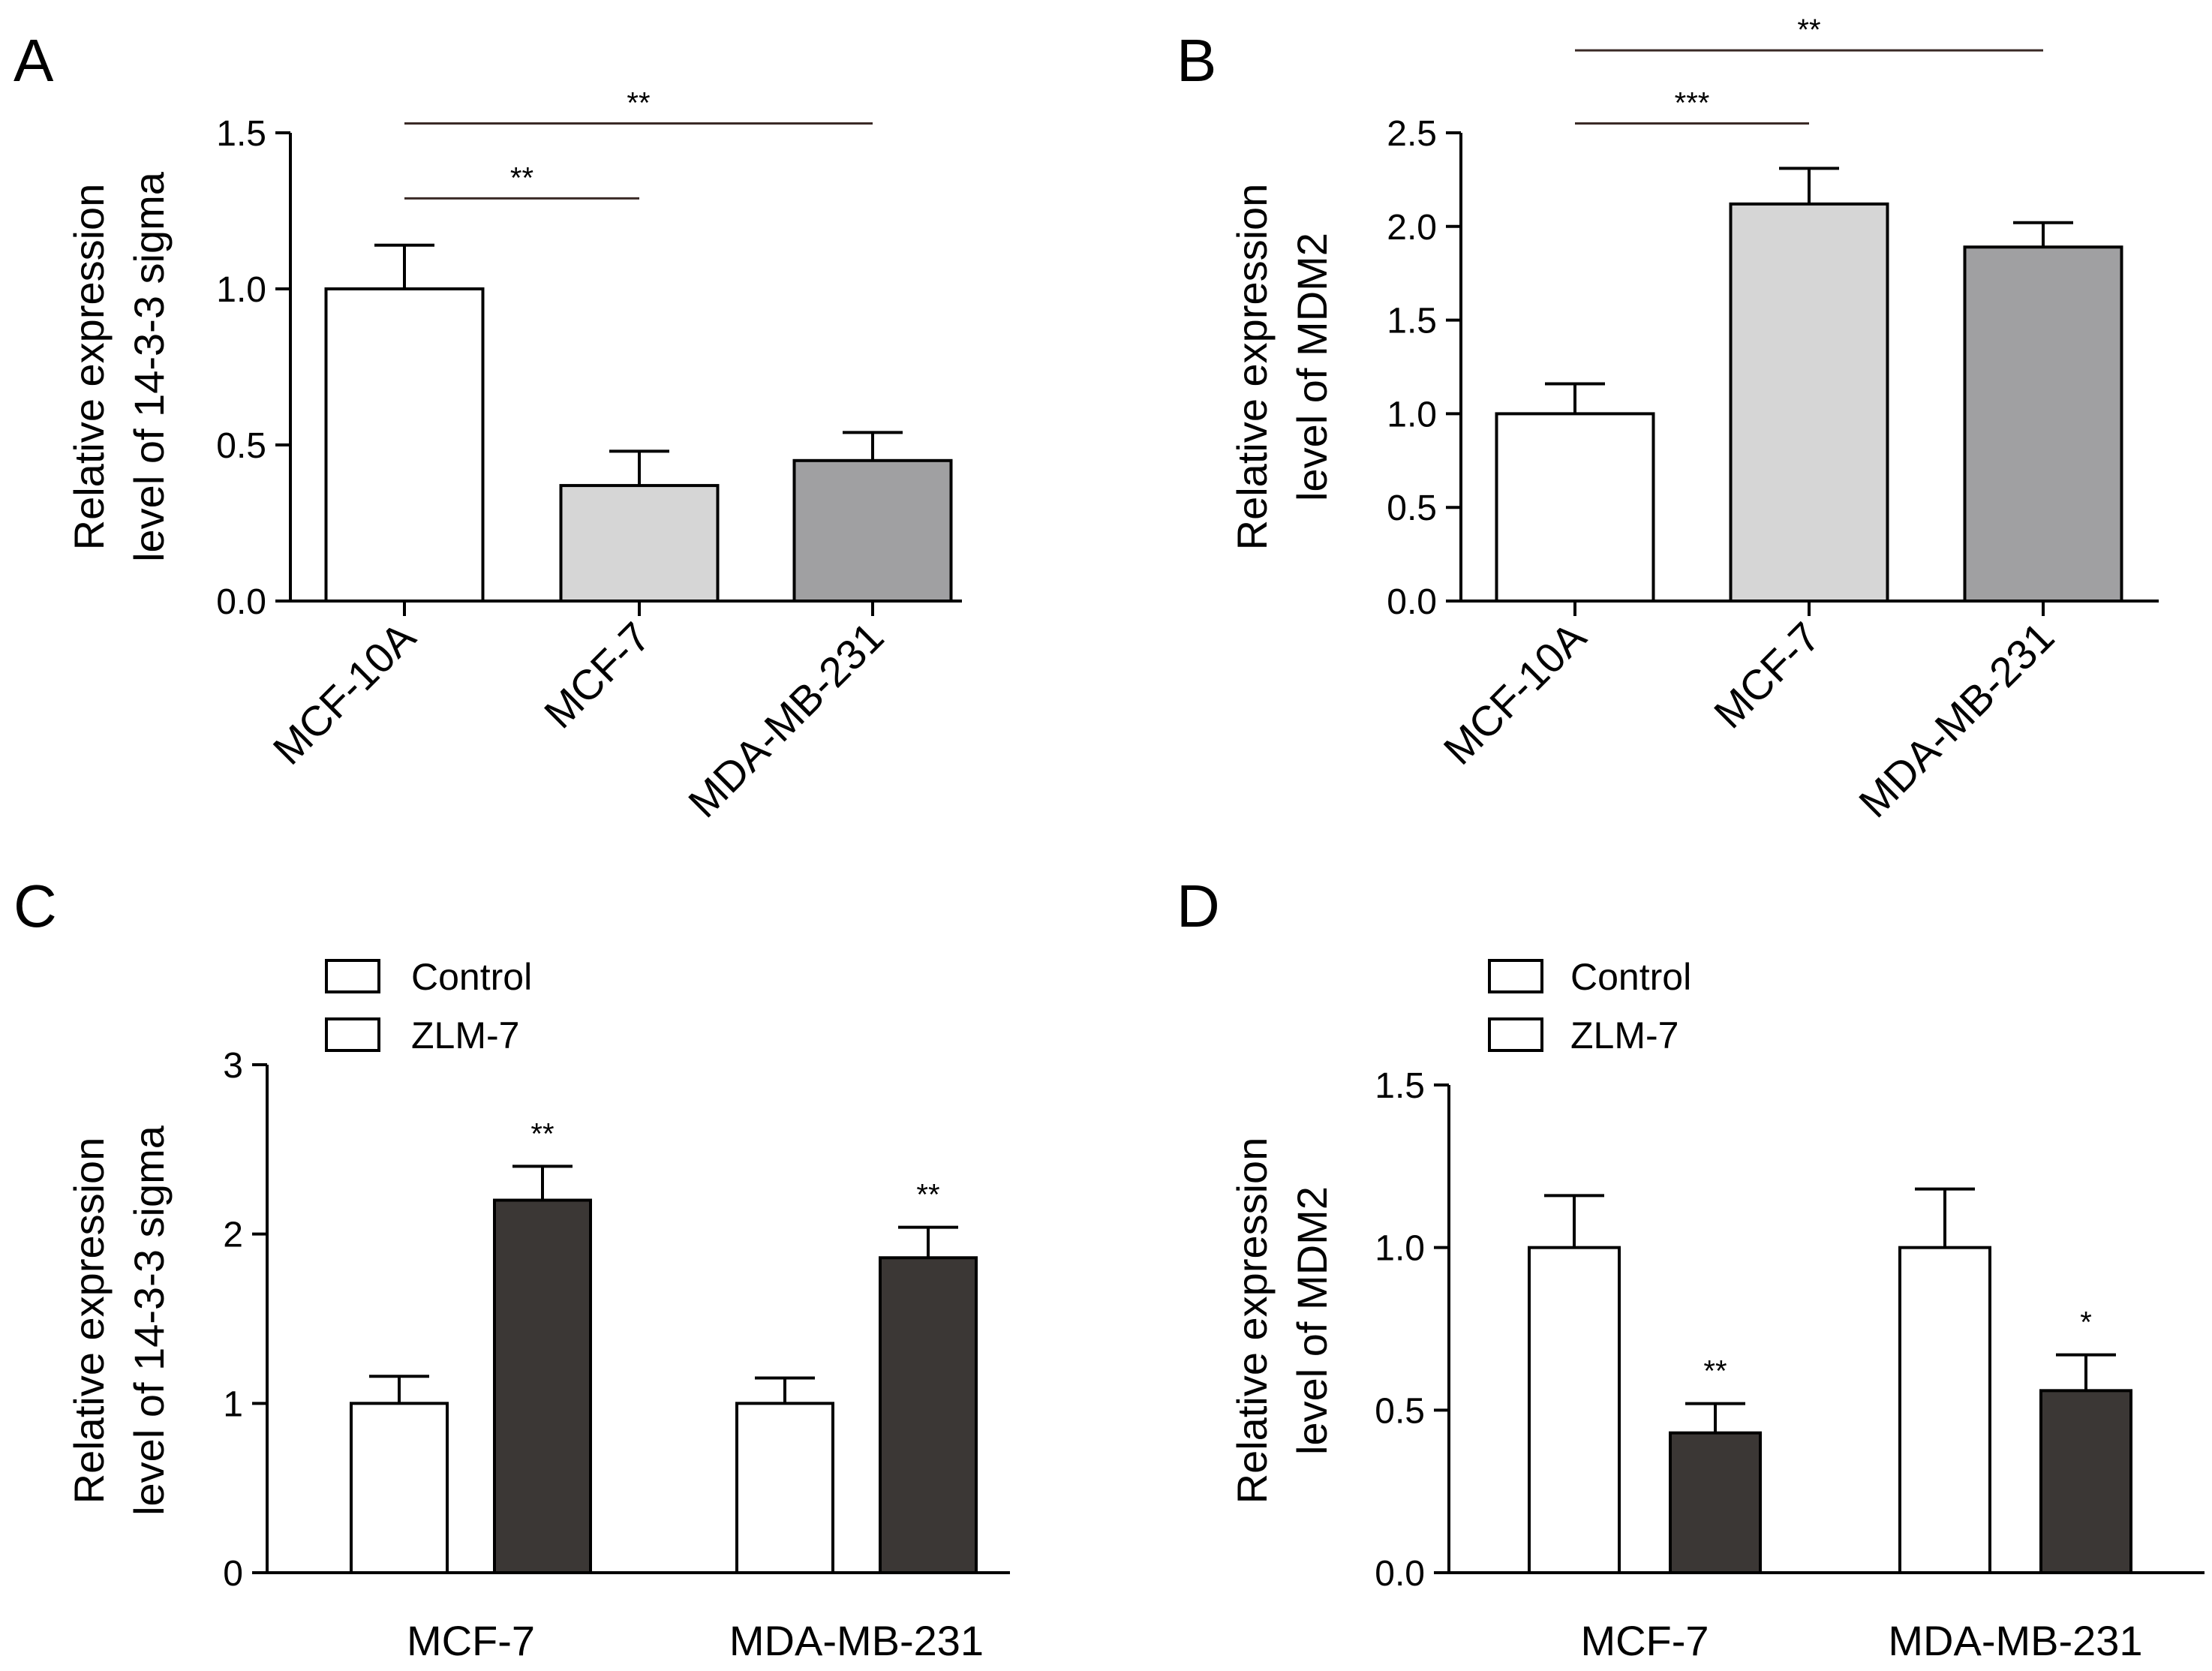 The image size is (2212, 1671). I want to click on panel-d-sig-label-0: **, so click(1715, 1372).